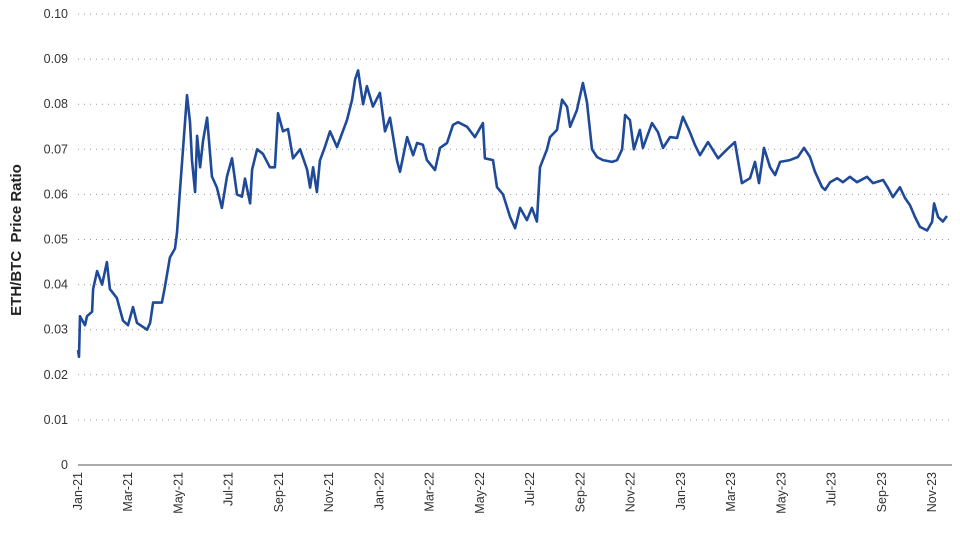 This screenshot has height=540, width=960. What do you see at coordinates (932, 492) in the screenshot?
I see `x-tick-label: Nov-23` at bounding box center [932, 492].